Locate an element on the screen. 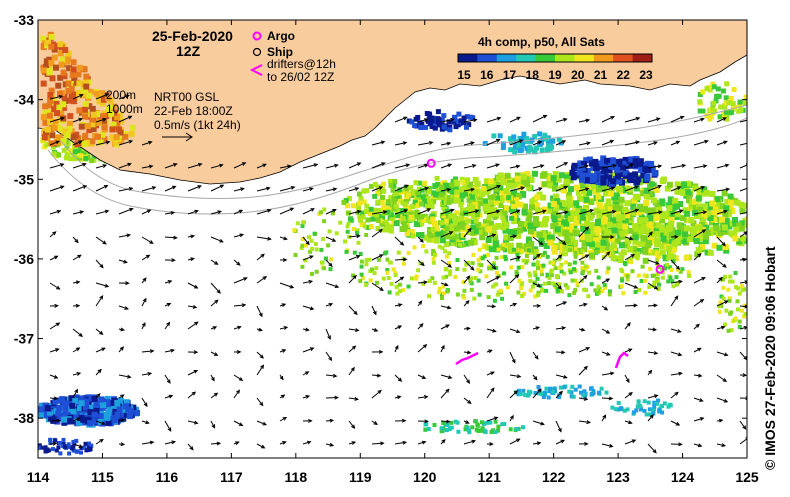 Image resolution: width=790 pixels, height=497 pixels. vector-time-label: 22-Feb 18:00Z is located at coordinates (193, 111).